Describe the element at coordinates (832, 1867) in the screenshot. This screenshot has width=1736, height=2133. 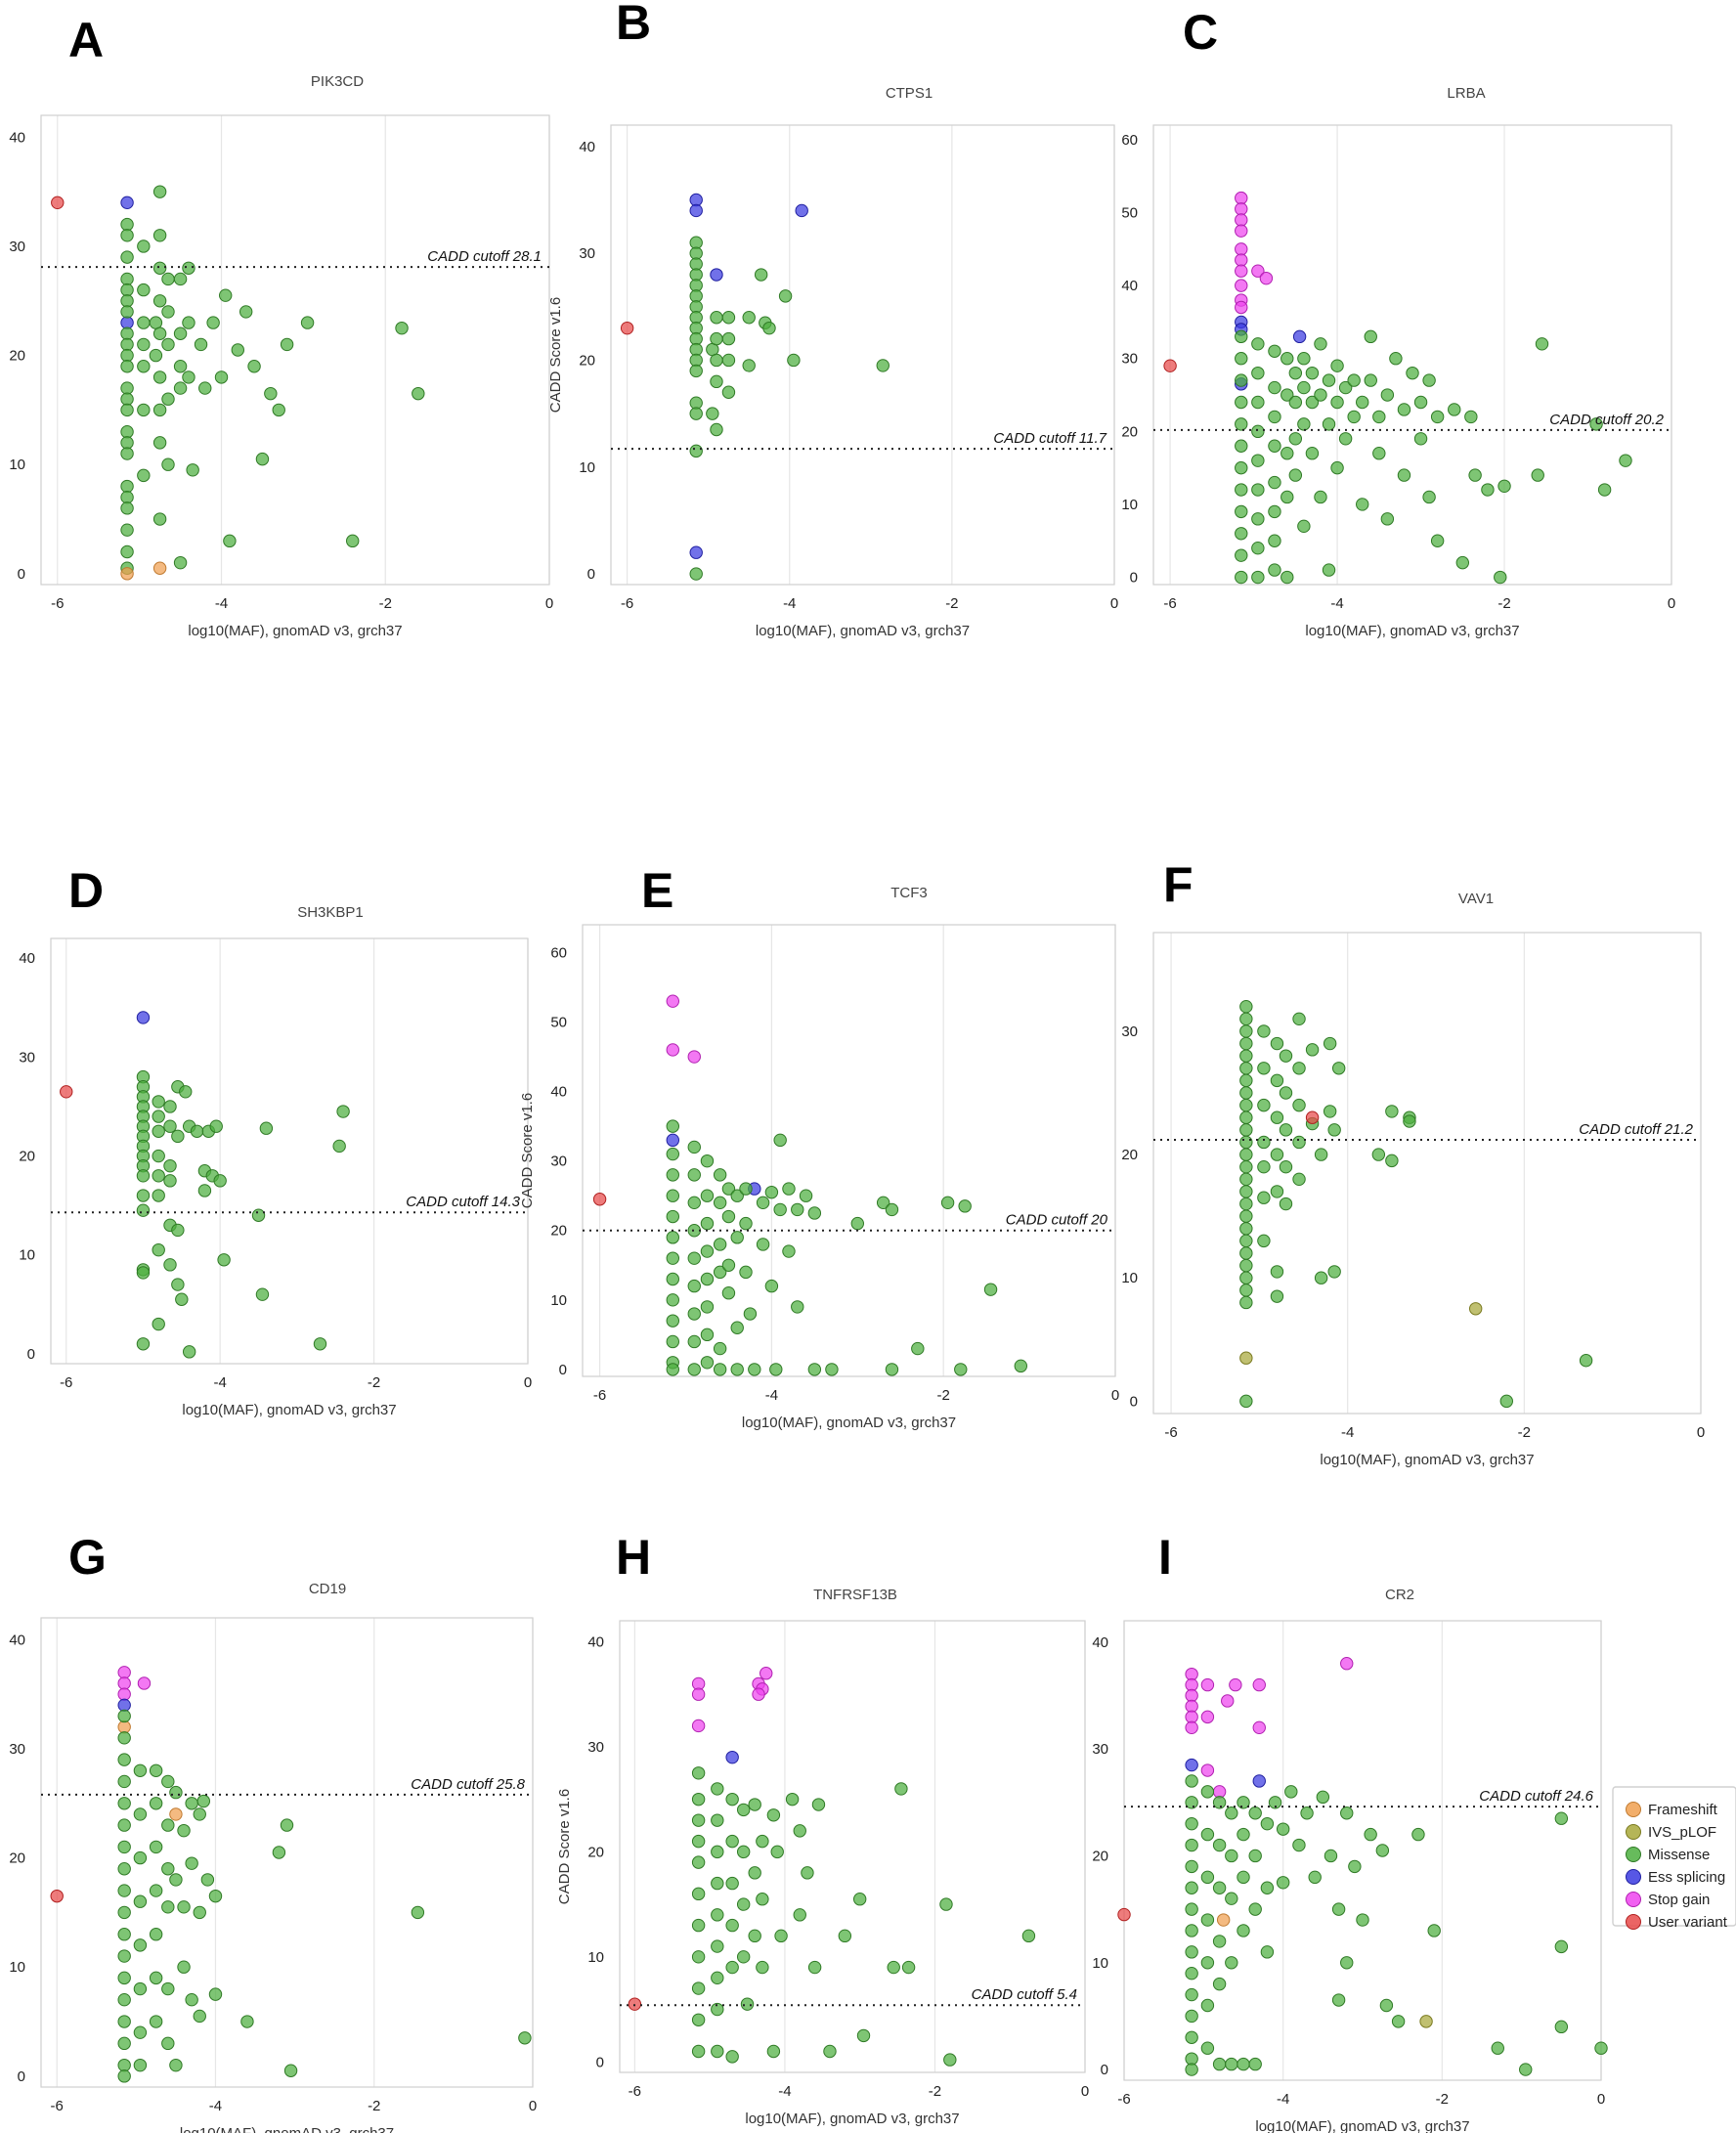
I see `data-points` at that location.